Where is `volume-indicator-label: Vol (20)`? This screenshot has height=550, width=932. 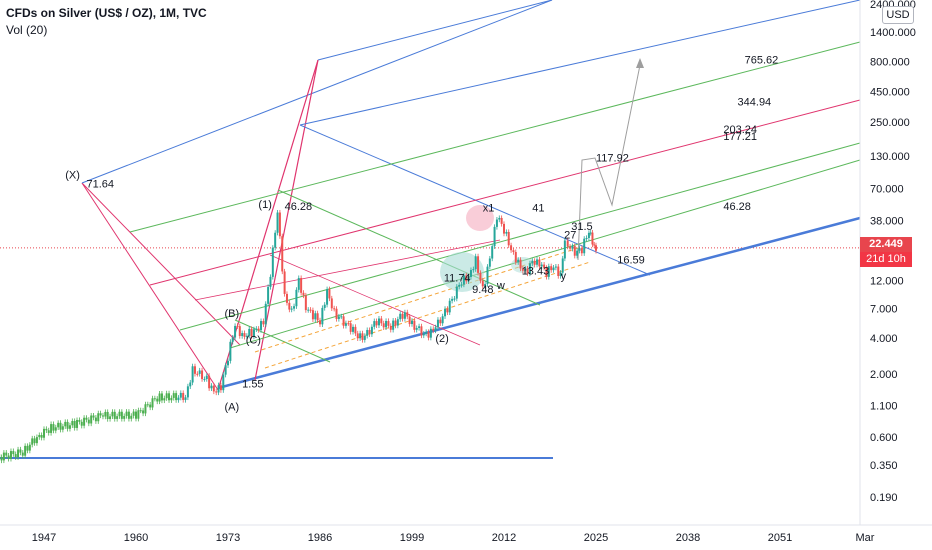 volume-indicator-label: Vol (20) is located at coordinates (27, 30).